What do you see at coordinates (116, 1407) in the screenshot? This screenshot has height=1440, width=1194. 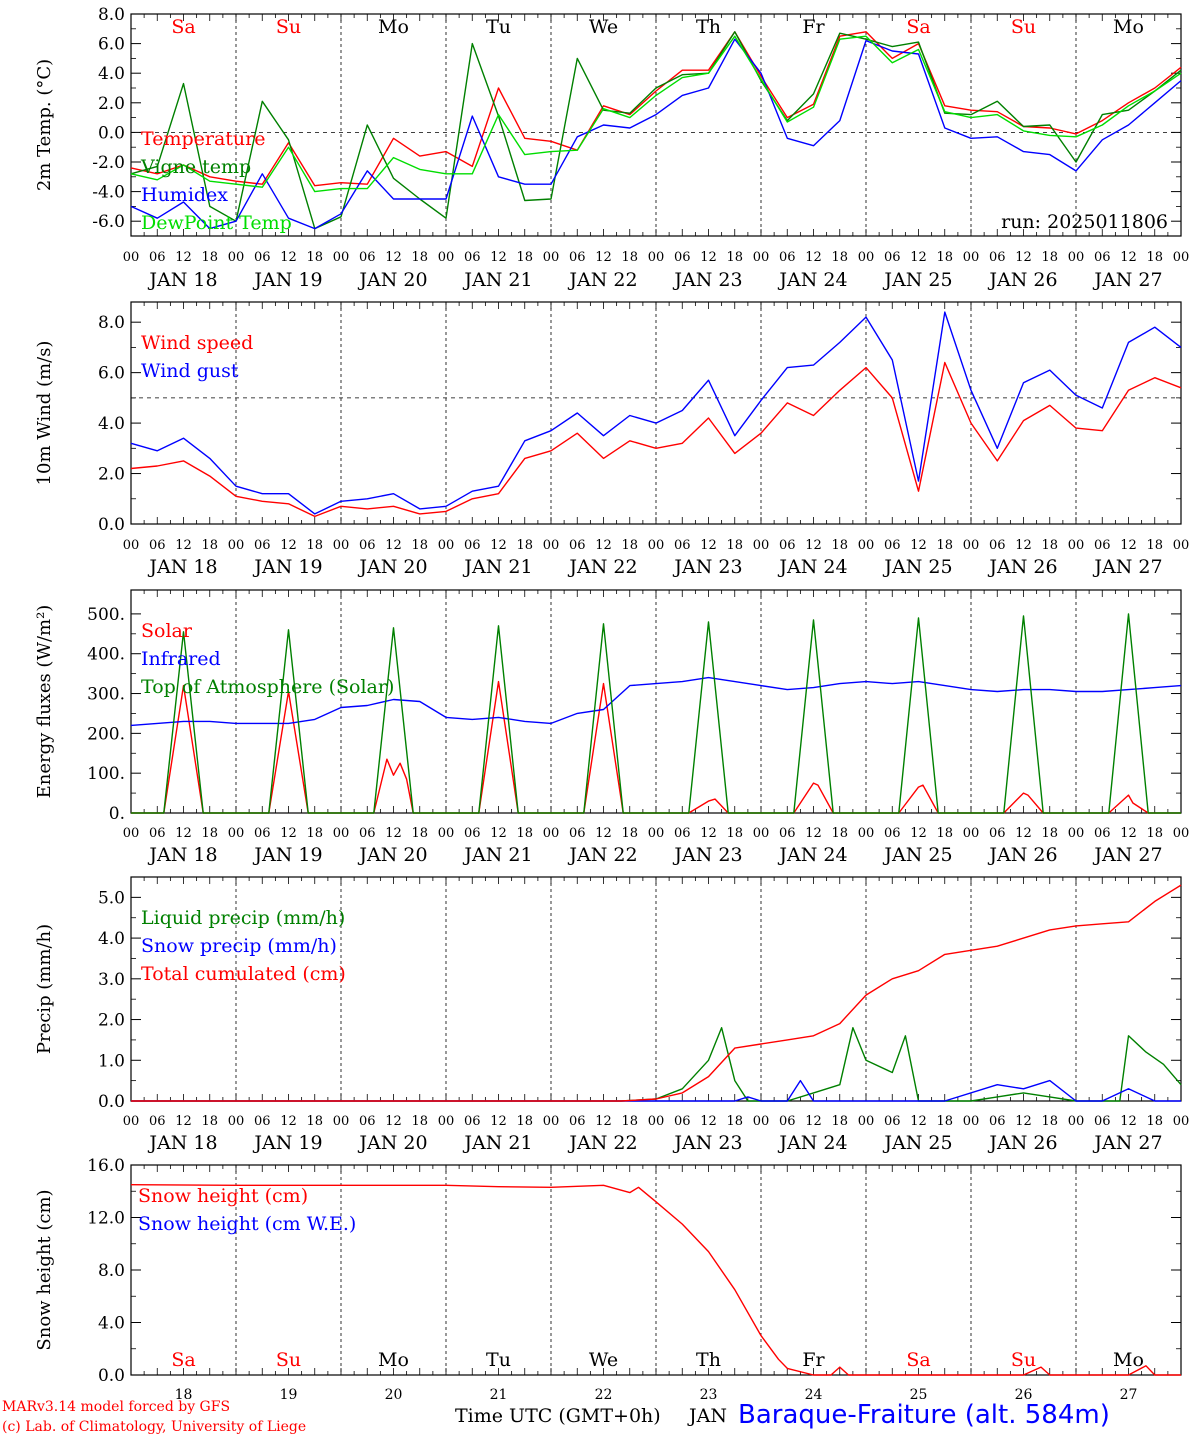 I see `credit-line-1: MARv3.14 model forced by GFS` at bounding box center [116, 1407].